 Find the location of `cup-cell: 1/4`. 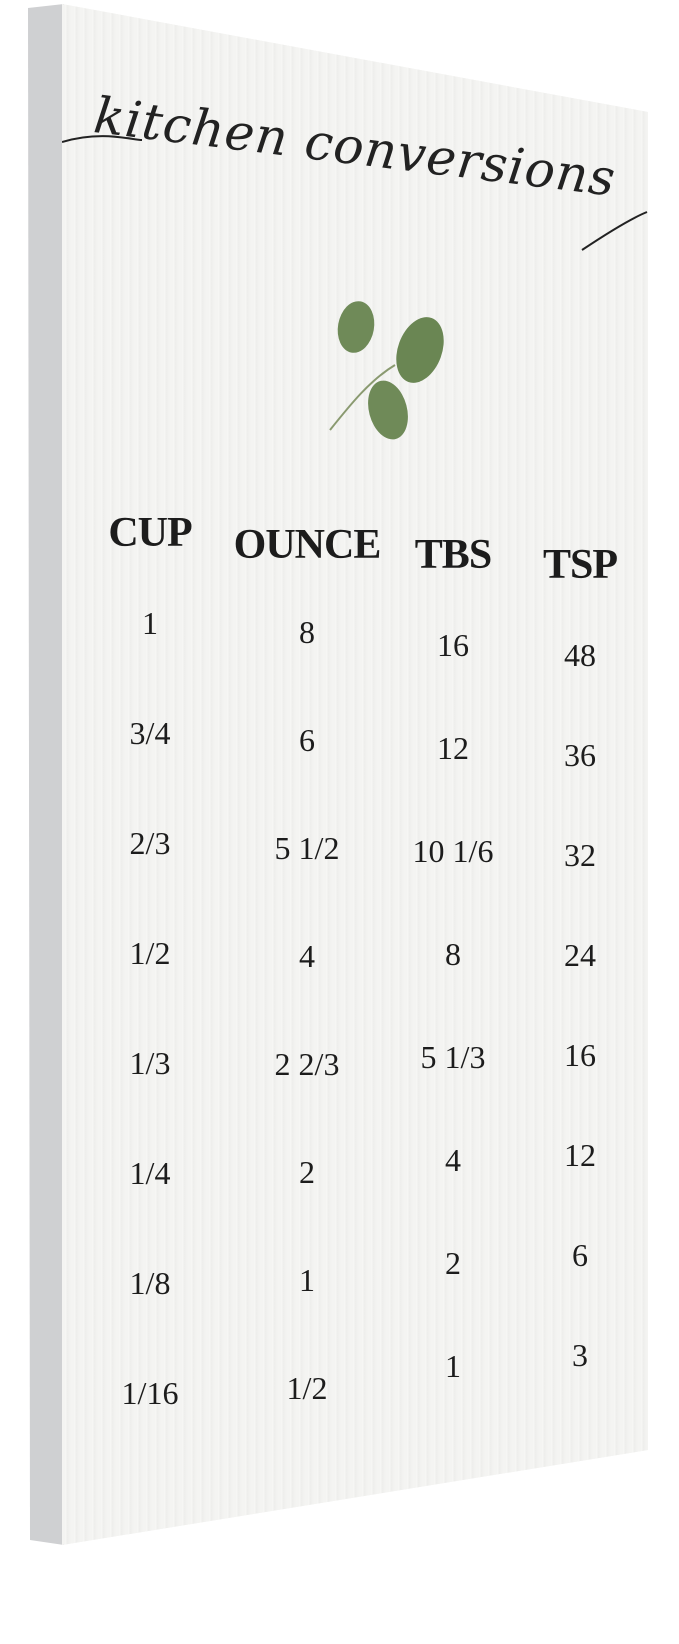

cup-cell: 1/4 is located at coordinates (150, 1173).